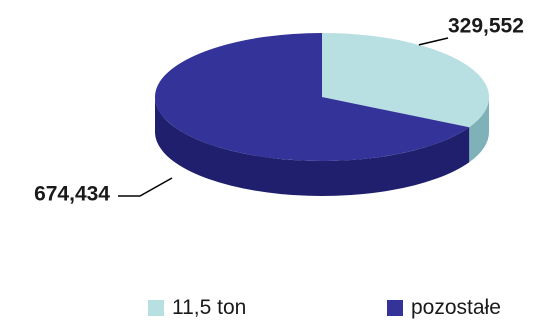 Image resolution: width=550 pixels, height=329 pixels. Describe the element at coordinates (209, 307) in the screenshot. I see `legend-label-11-5-ton: 11,5 ton` at that location.